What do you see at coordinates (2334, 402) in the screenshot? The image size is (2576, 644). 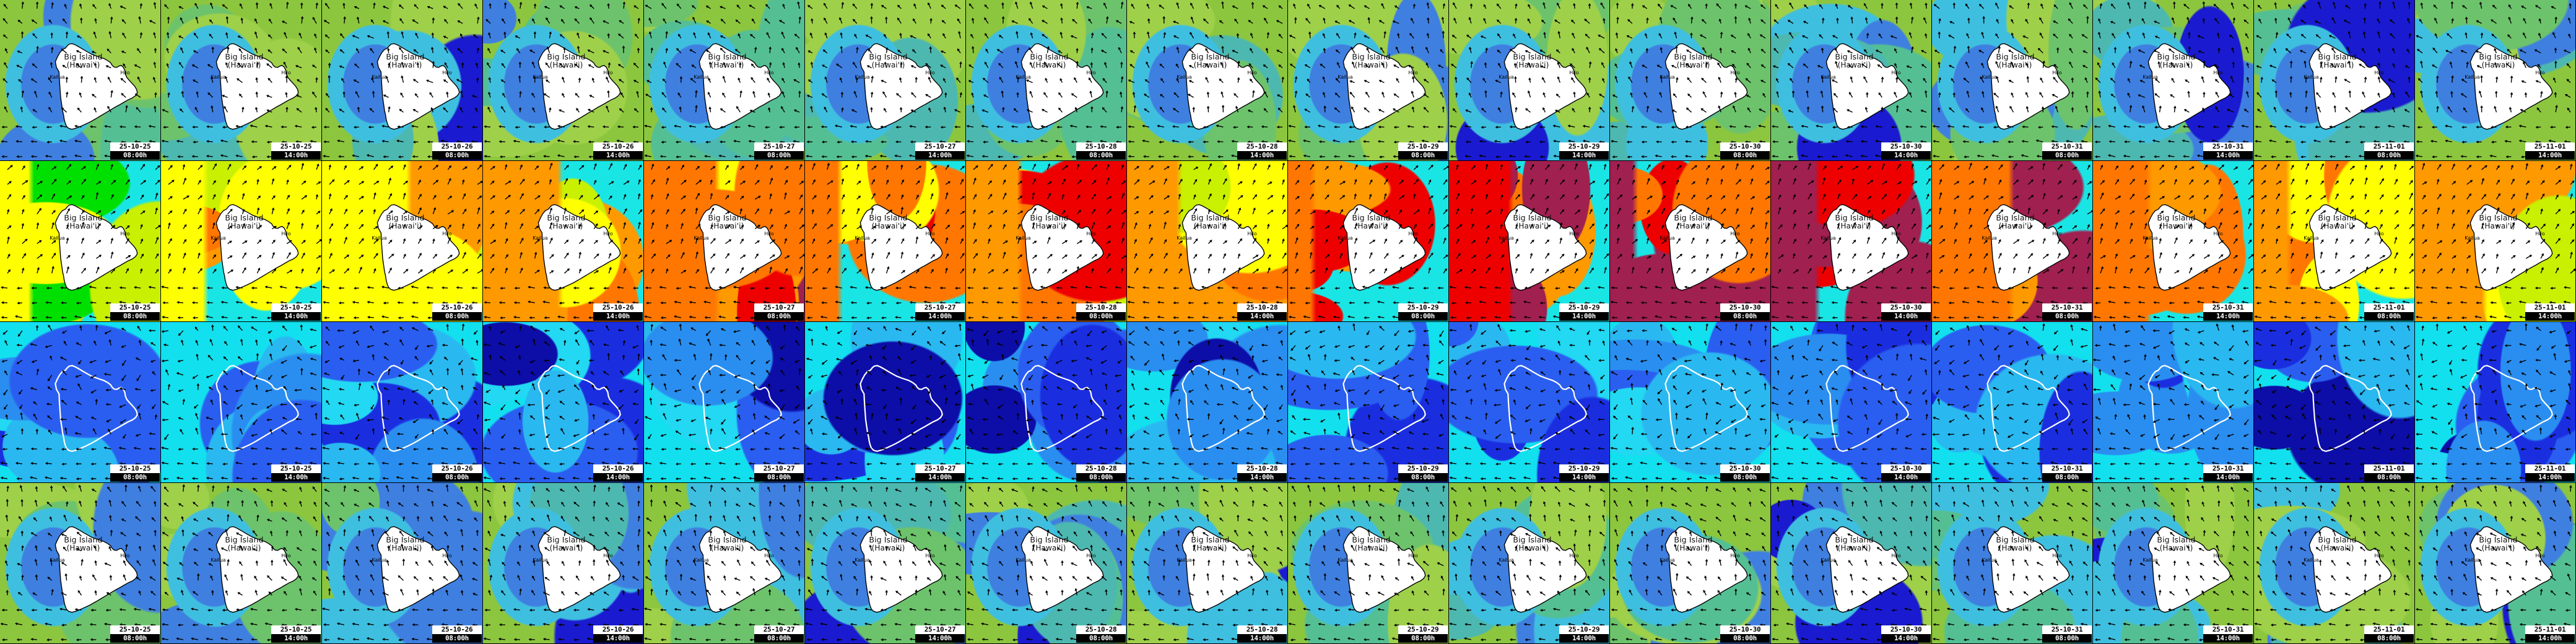 I see `forecast-panel: 25-11-01 08:00h` at bounding box center [2334, 402].